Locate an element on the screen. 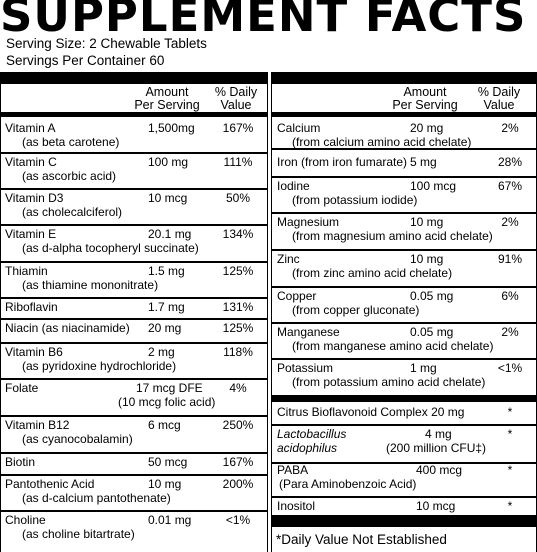  daily-value: 167% is located at coordinates (238, 462).